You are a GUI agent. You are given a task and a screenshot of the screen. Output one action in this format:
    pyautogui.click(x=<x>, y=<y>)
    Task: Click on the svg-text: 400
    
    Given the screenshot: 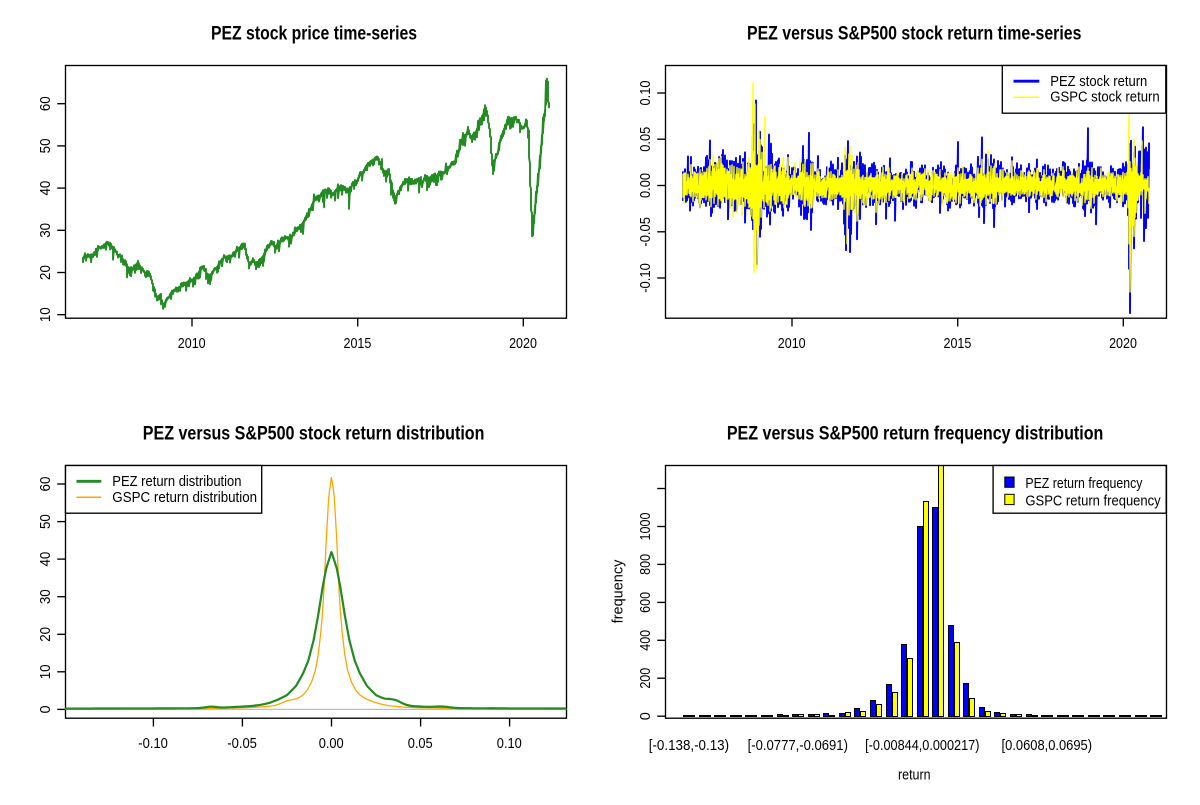 What is the action you would take?
    pyautogui.click(x=646, y=640)
    